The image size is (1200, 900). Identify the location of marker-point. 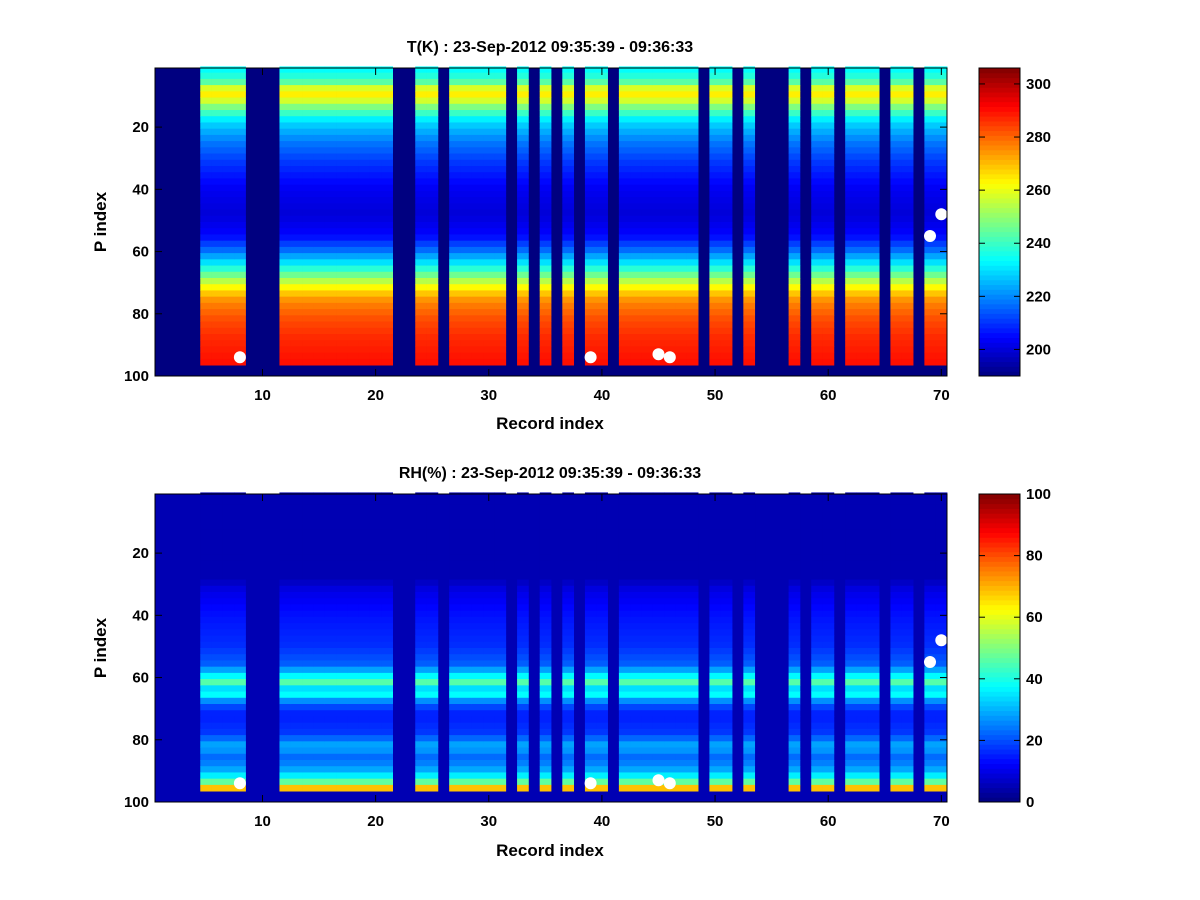
(669, 357).